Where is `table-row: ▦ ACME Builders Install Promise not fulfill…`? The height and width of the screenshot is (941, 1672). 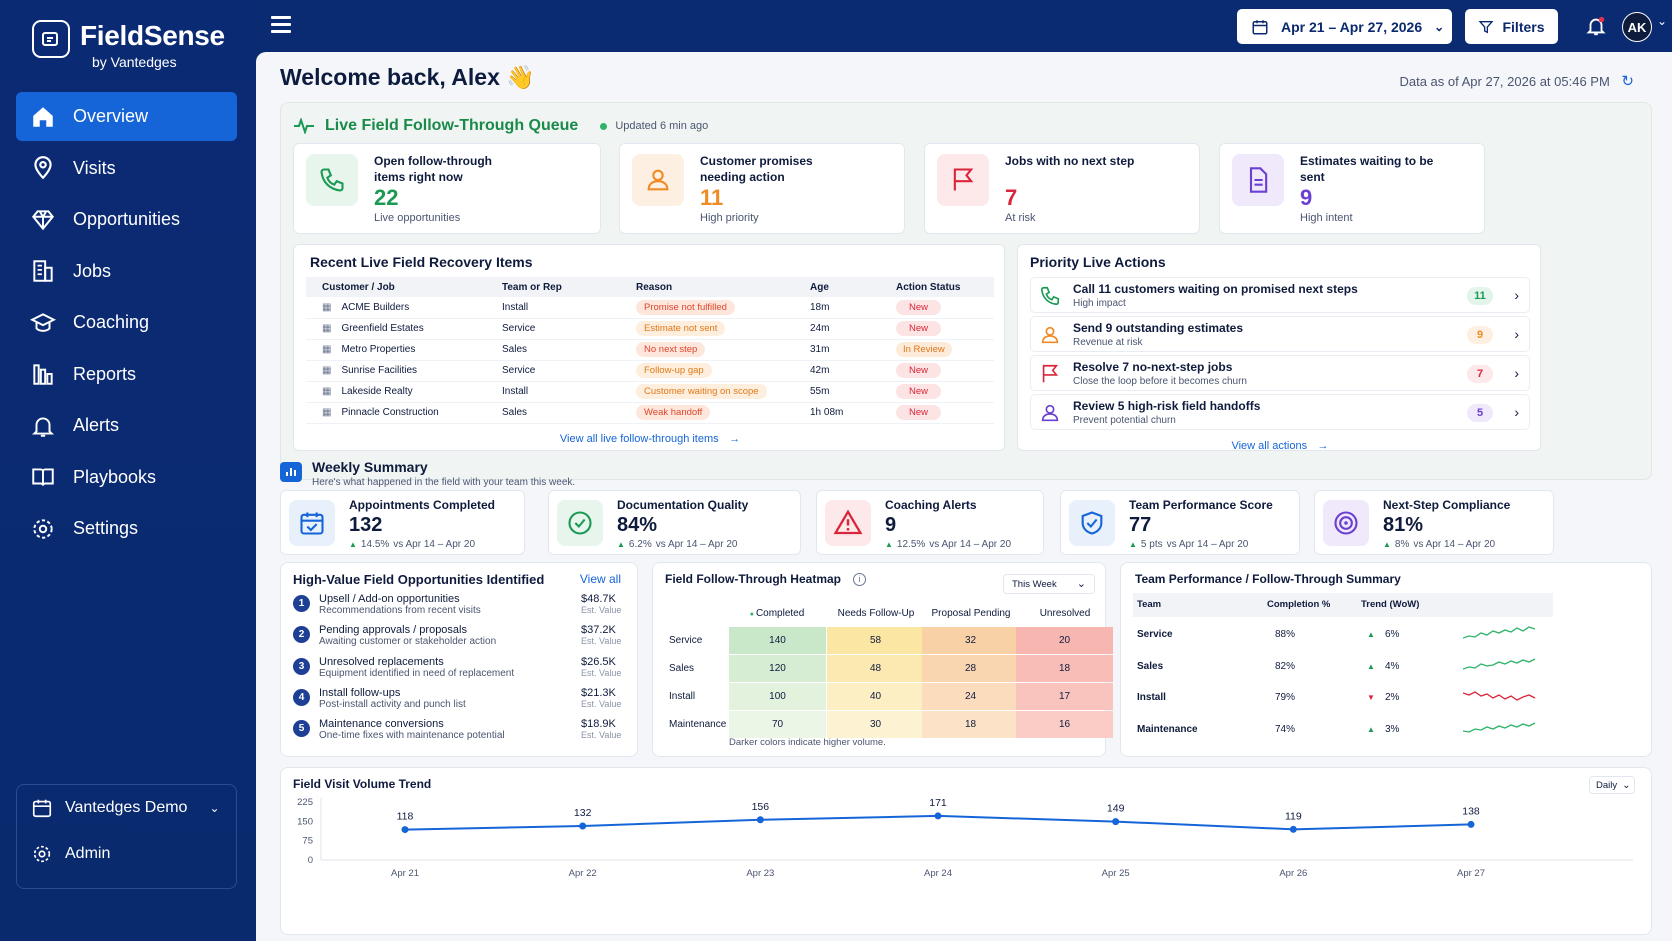
table-row: ▦ ACME Builders Install Promise not fulfill… is located at coordinates (650, 308).